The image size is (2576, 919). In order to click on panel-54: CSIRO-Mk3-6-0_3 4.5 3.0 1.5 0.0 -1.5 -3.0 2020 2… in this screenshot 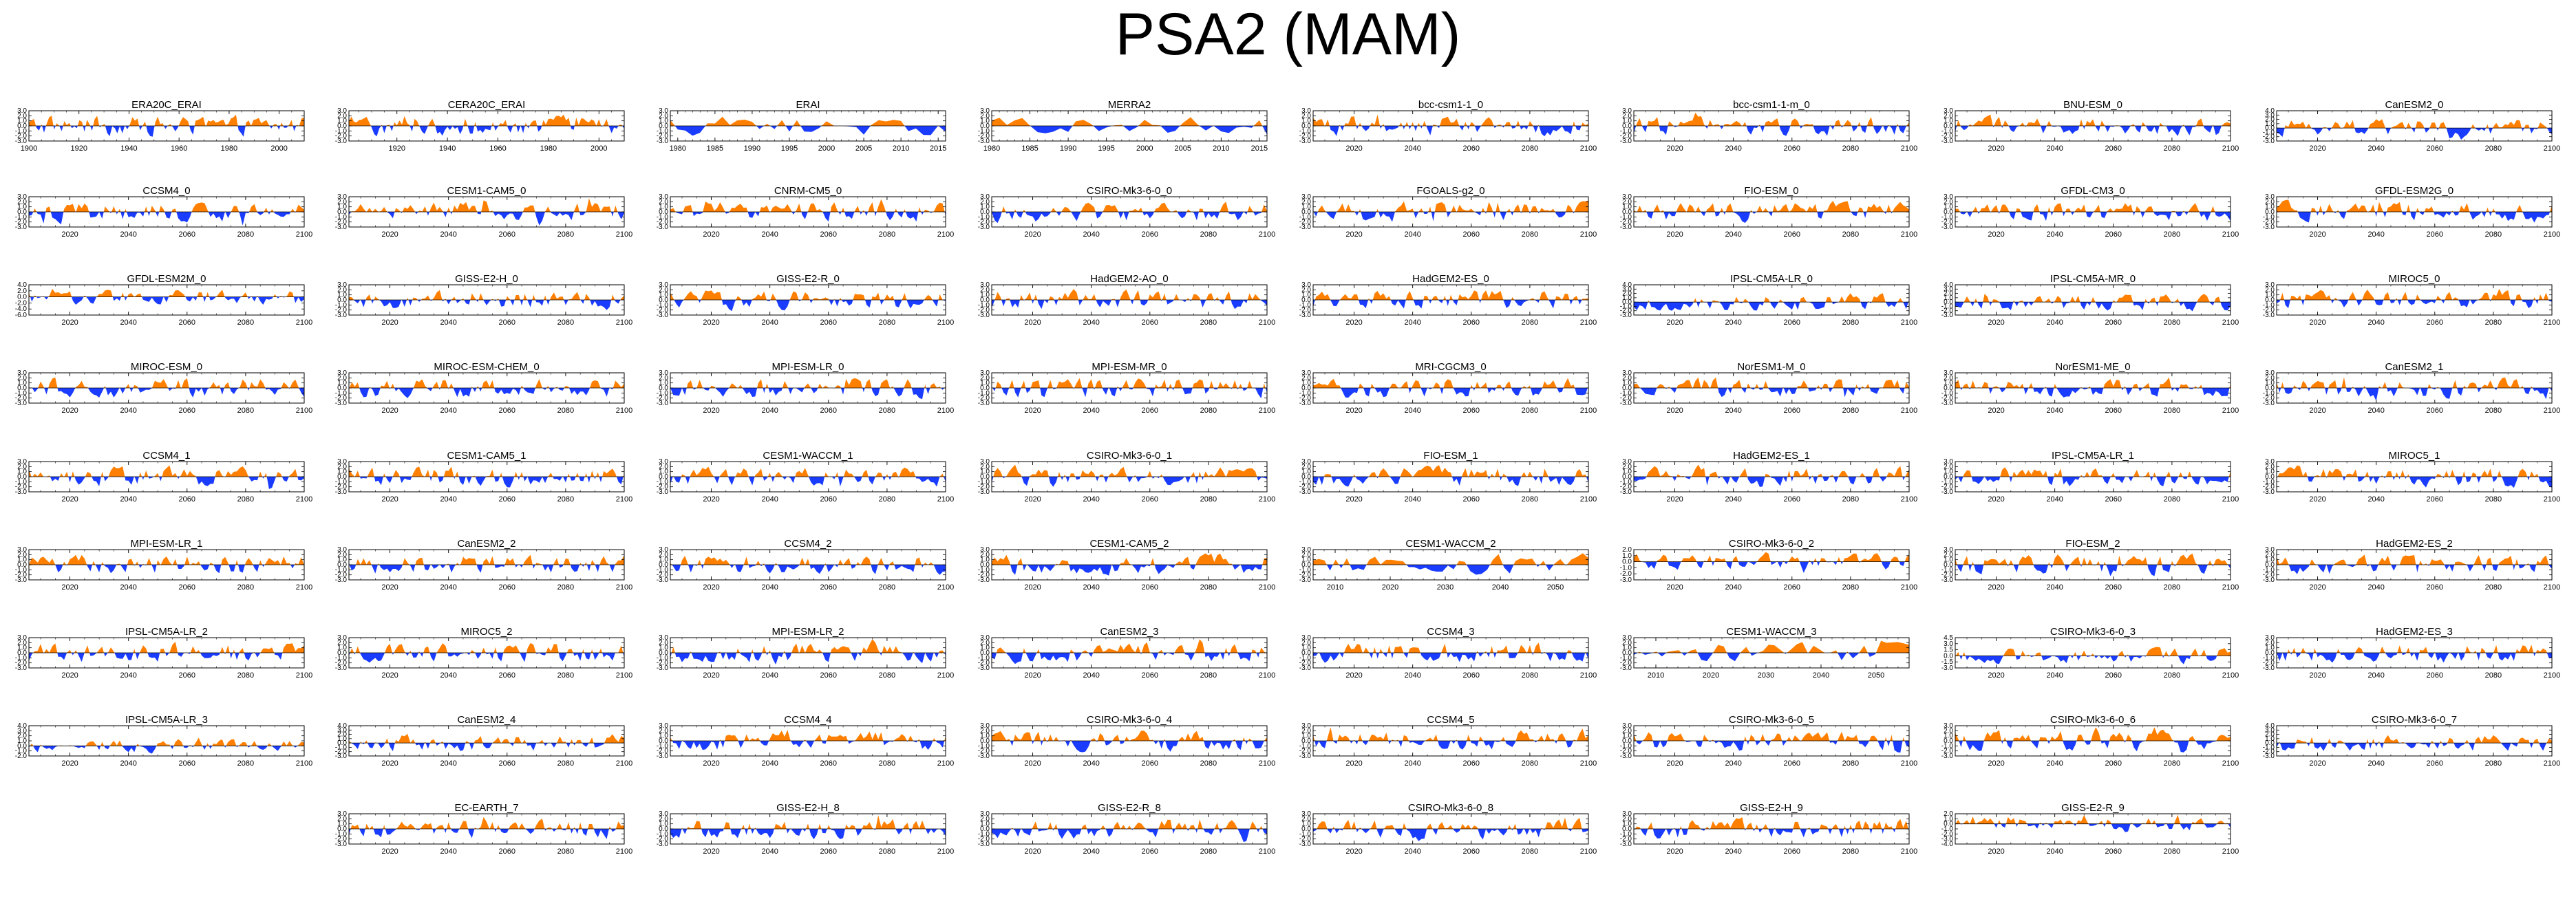, I will do `click(2084, 663)`.